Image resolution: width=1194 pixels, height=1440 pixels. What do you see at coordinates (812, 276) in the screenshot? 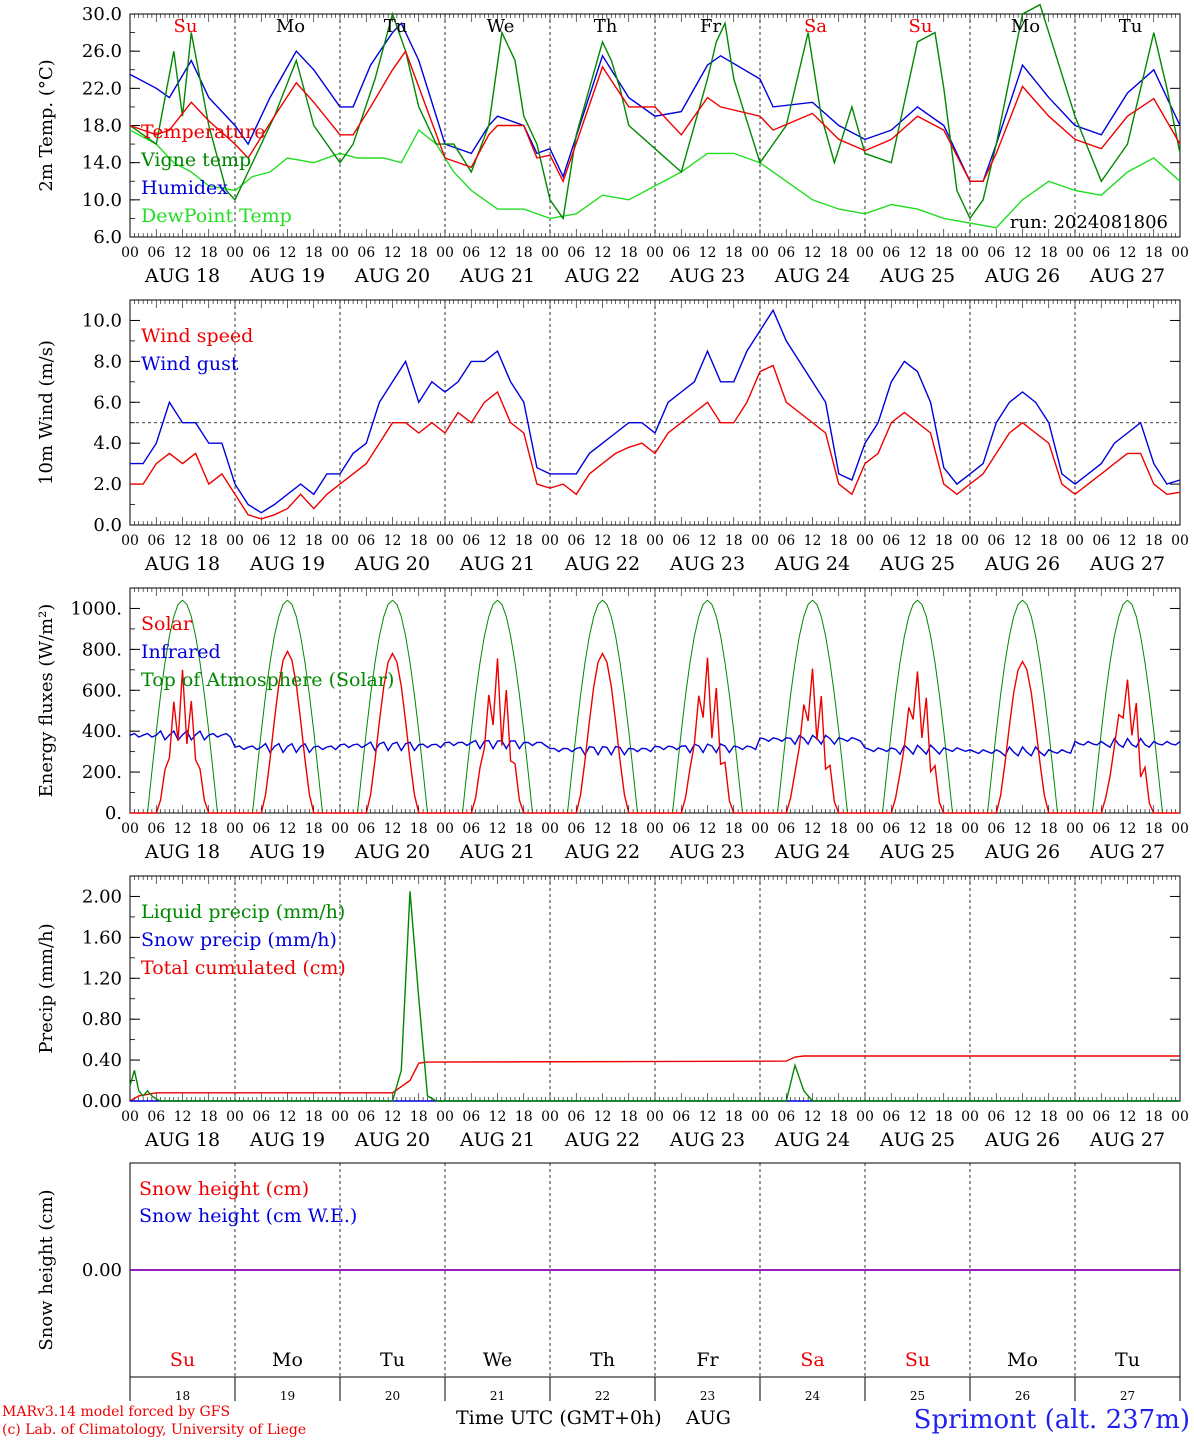
I see `day-label: AUG 24` at bounding box center [812, 276].